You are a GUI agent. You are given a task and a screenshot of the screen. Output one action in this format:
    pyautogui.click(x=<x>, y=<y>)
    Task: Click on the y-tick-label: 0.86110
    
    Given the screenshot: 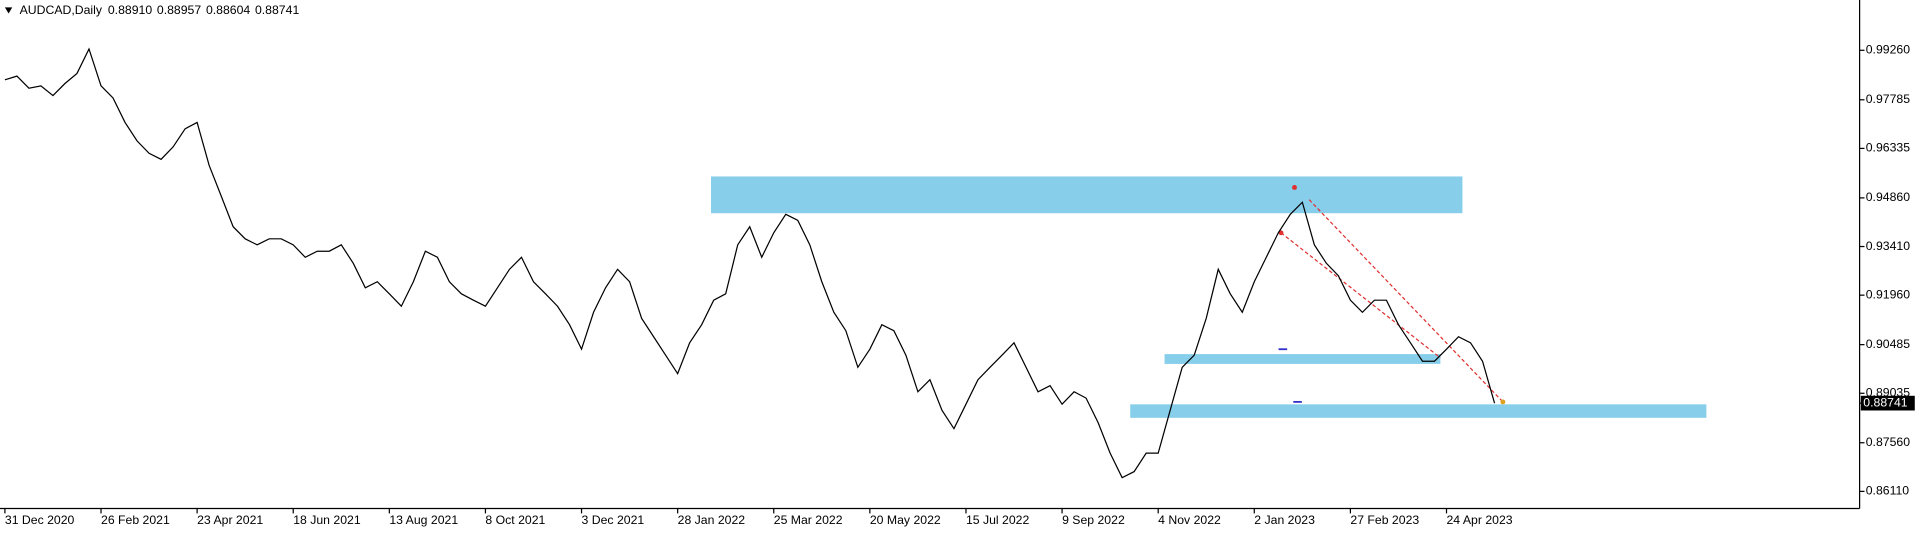 What is the action you would take?
    pyautogui.click(x=1888, y=491)
    